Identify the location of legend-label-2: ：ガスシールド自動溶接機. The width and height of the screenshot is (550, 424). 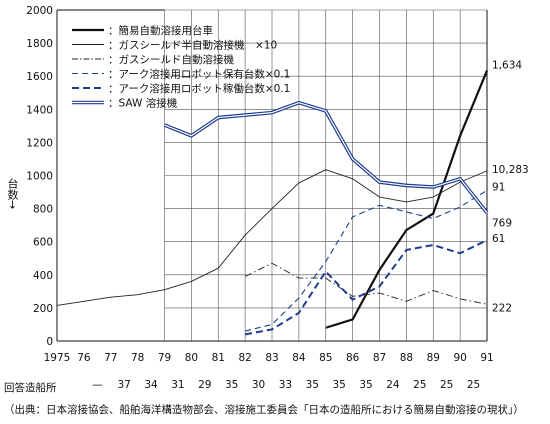
(171, 59).